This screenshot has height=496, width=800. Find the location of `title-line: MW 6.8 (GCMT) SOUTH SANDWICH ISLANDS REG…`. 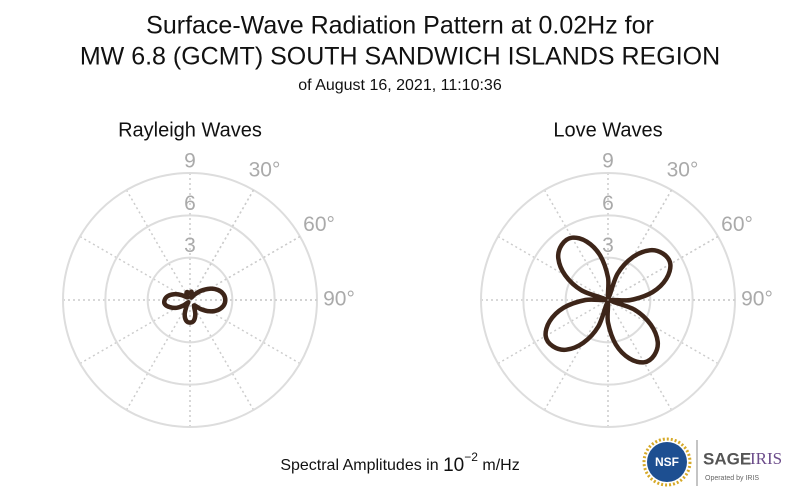

title-line: MW 6.8 (GCMT) SOUTH SANDWICH ISLANDS REG… is located at coordinates (400, 57).